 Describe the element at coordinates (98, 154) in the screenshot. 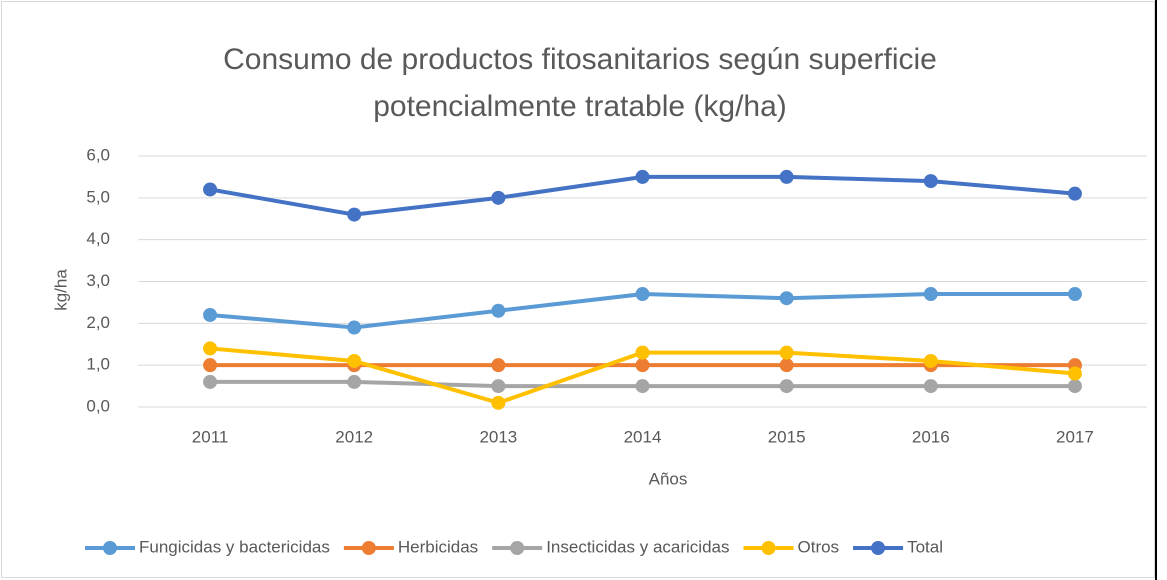

I see `y-tick-label: 6,0` at that location.